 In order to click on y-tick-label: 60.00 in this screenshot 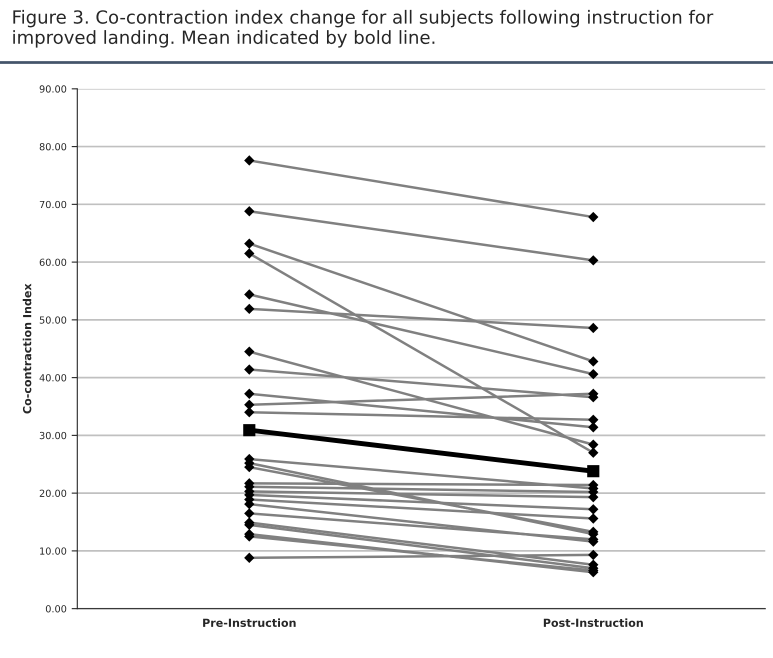, I will do `click(53, 262)`.